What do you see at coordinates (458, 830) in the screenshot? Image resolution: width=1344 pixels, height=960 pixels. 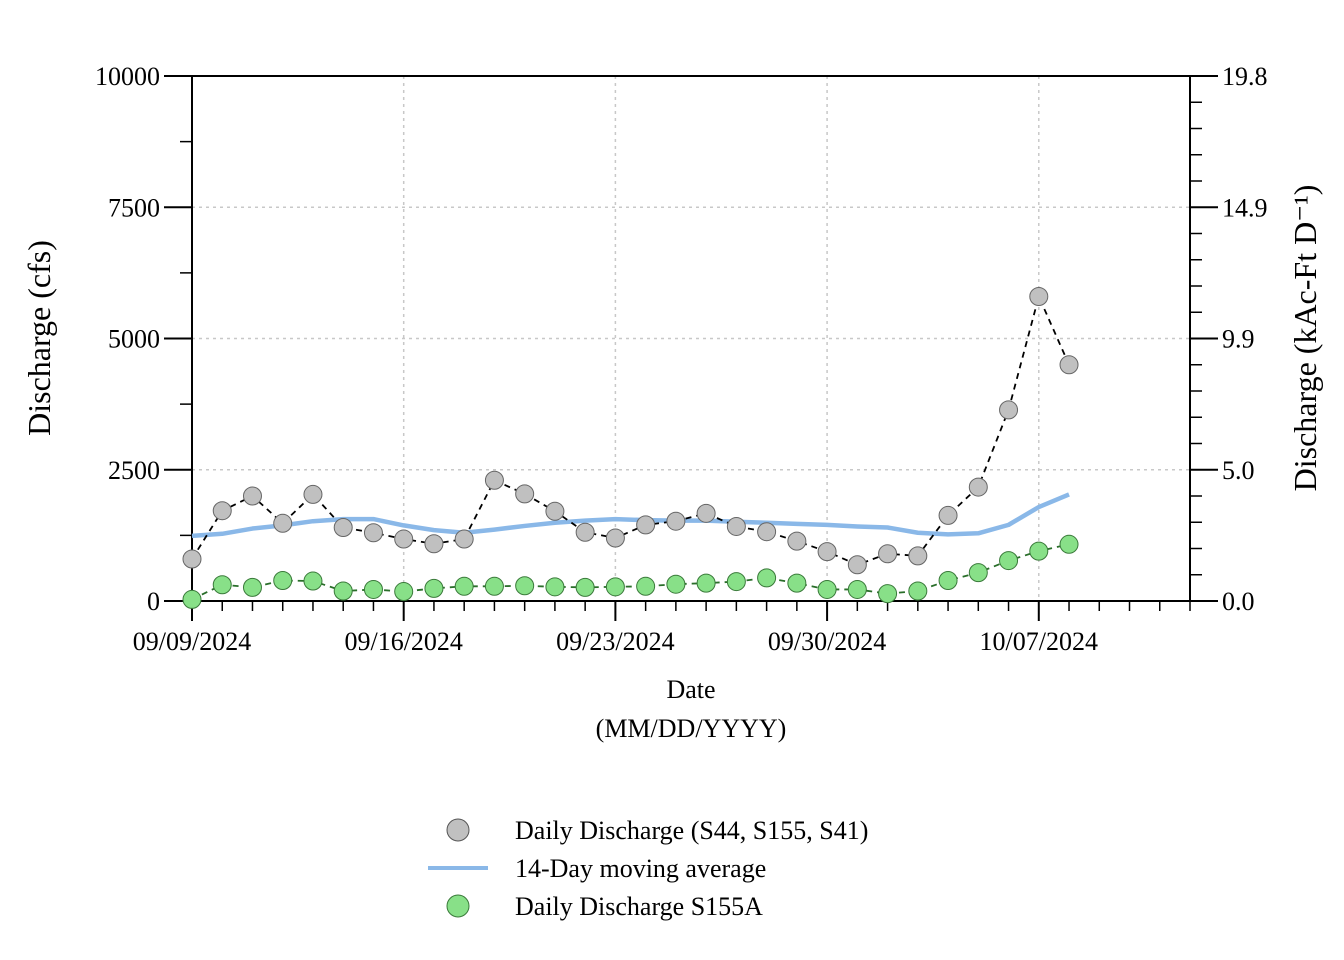 I see `legend-marker-gray-circle` at bounding box center [458, 830].